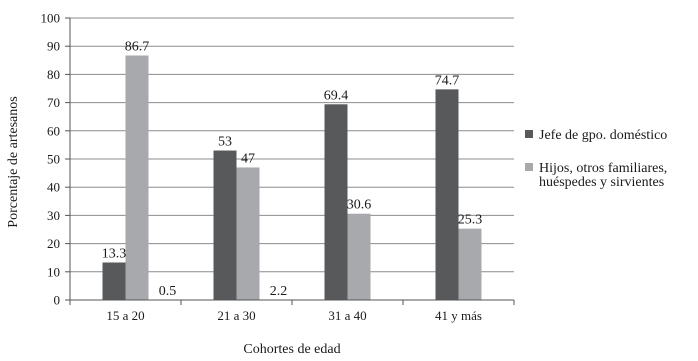 The width and height of the screenshot is (698, 361). Describe the element at coordinates (470, 220) in the screenshot. I see `data-label-series-2-4: 25.3` at that location.